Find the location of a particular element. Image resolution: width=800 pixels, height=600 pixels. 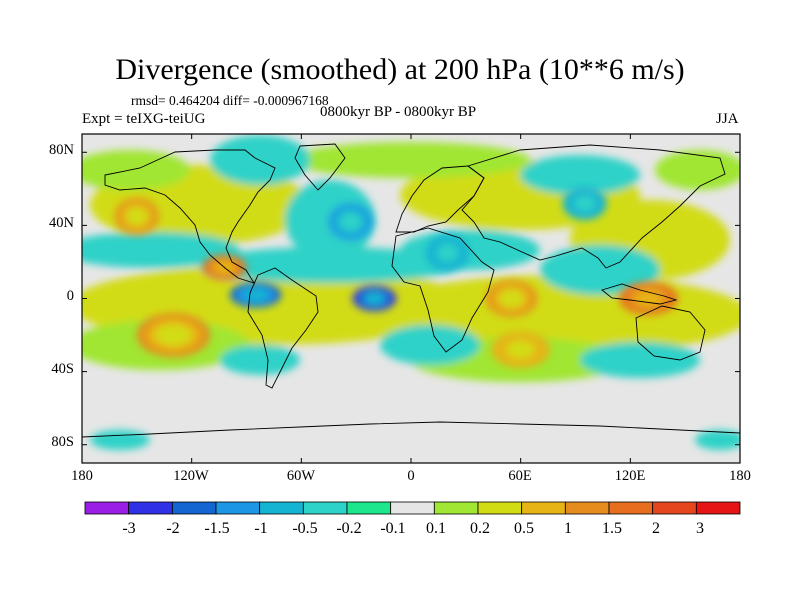

lon-label-120e: 120E is located at coordinates (630, 476).